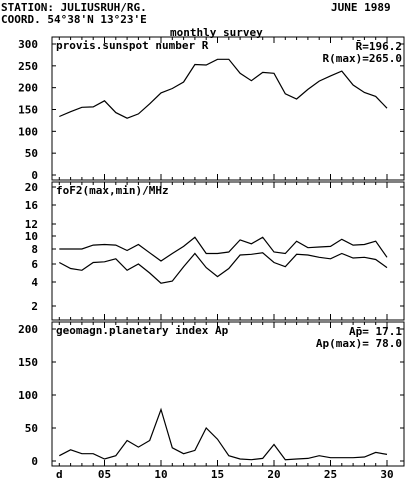 This screenshot has width=408, height=480. Describe the element at coordinates (112, 190) in the screenshot. I see `panel-title: foF2(max,min)/MHz` at that location.